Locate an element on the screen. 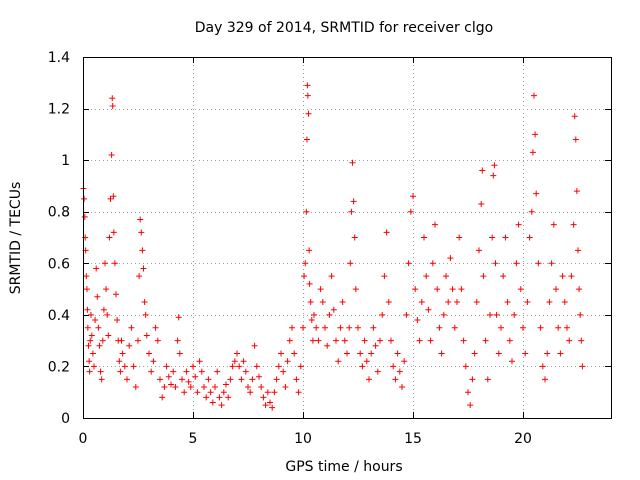 This screenshot has height=480, width=640. x-tick-label: 0 is located at coordinates (83, 439).